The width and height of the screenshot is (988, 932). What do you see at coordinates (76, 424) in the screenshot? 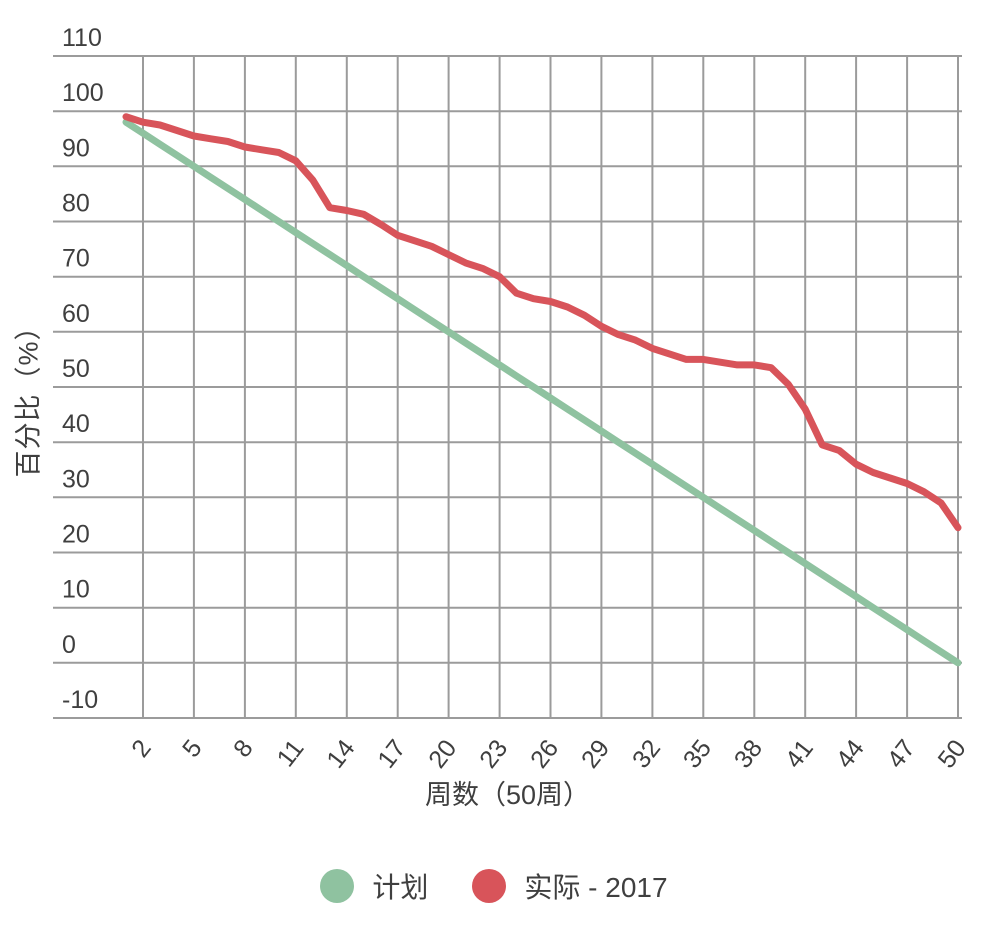
I see `y-tick-label: 40` at bounding box center [76, 424].